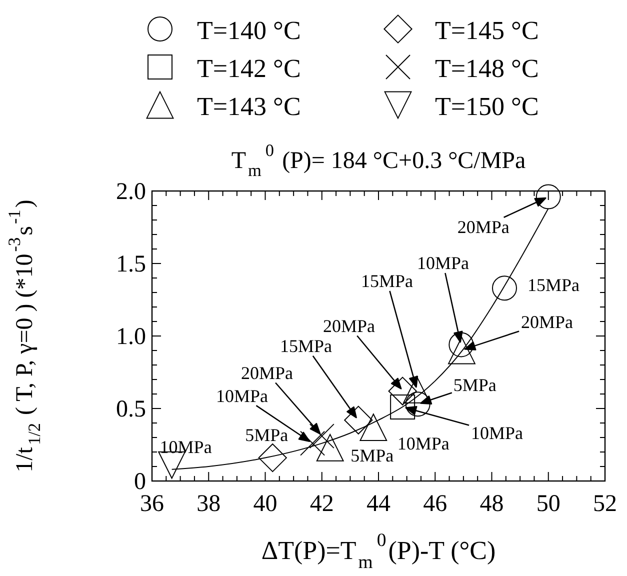 This screenshot has width=627, height=576. I want to click on x-tick-label: 42, so click(322, 504).